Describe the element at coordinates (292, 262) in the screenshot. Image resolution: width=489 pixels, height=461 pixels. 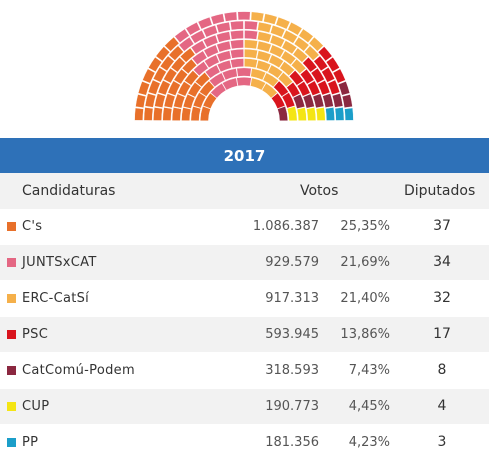
I see `party-votes: 929.579` at that location.